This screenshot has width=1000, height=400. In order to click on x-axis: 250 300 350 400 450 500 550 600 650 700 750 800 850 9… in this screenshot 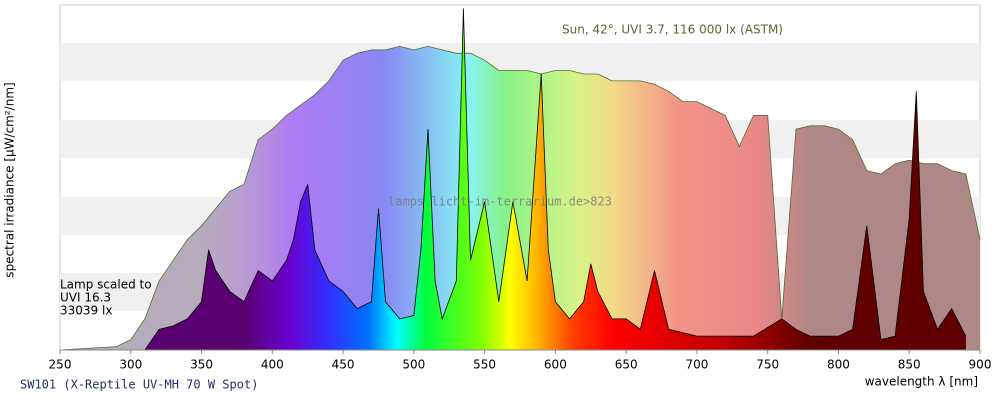, I will do `click(520, 360)`.